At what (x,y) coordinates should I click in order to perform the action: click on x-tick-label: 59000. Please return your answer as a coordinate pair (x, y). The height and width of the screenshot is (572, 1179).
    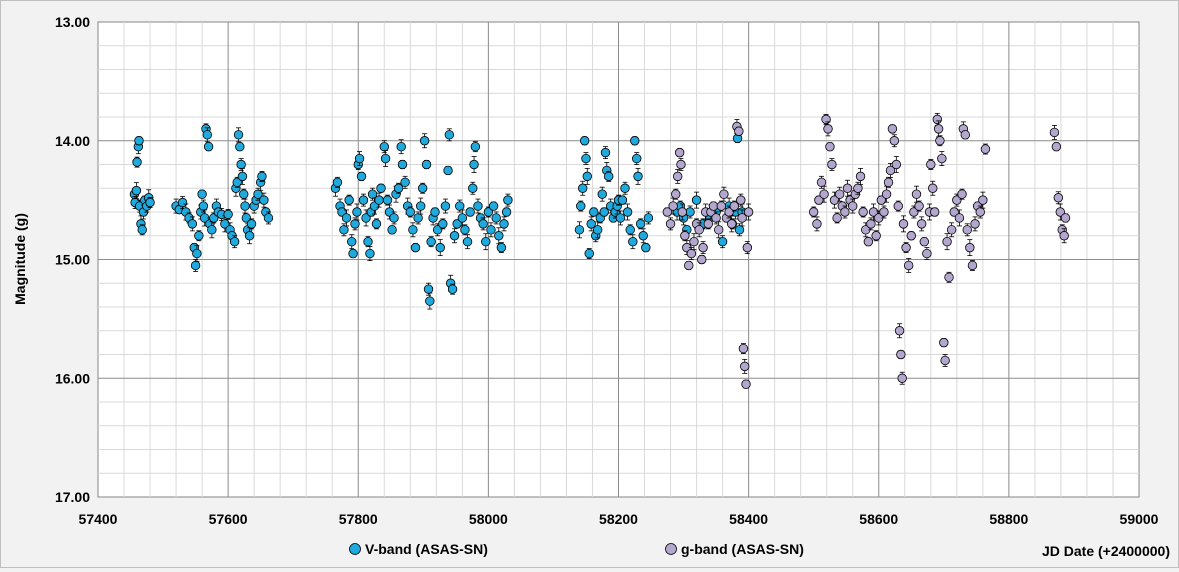
    Looking at the image, I should click on (1139, 519).